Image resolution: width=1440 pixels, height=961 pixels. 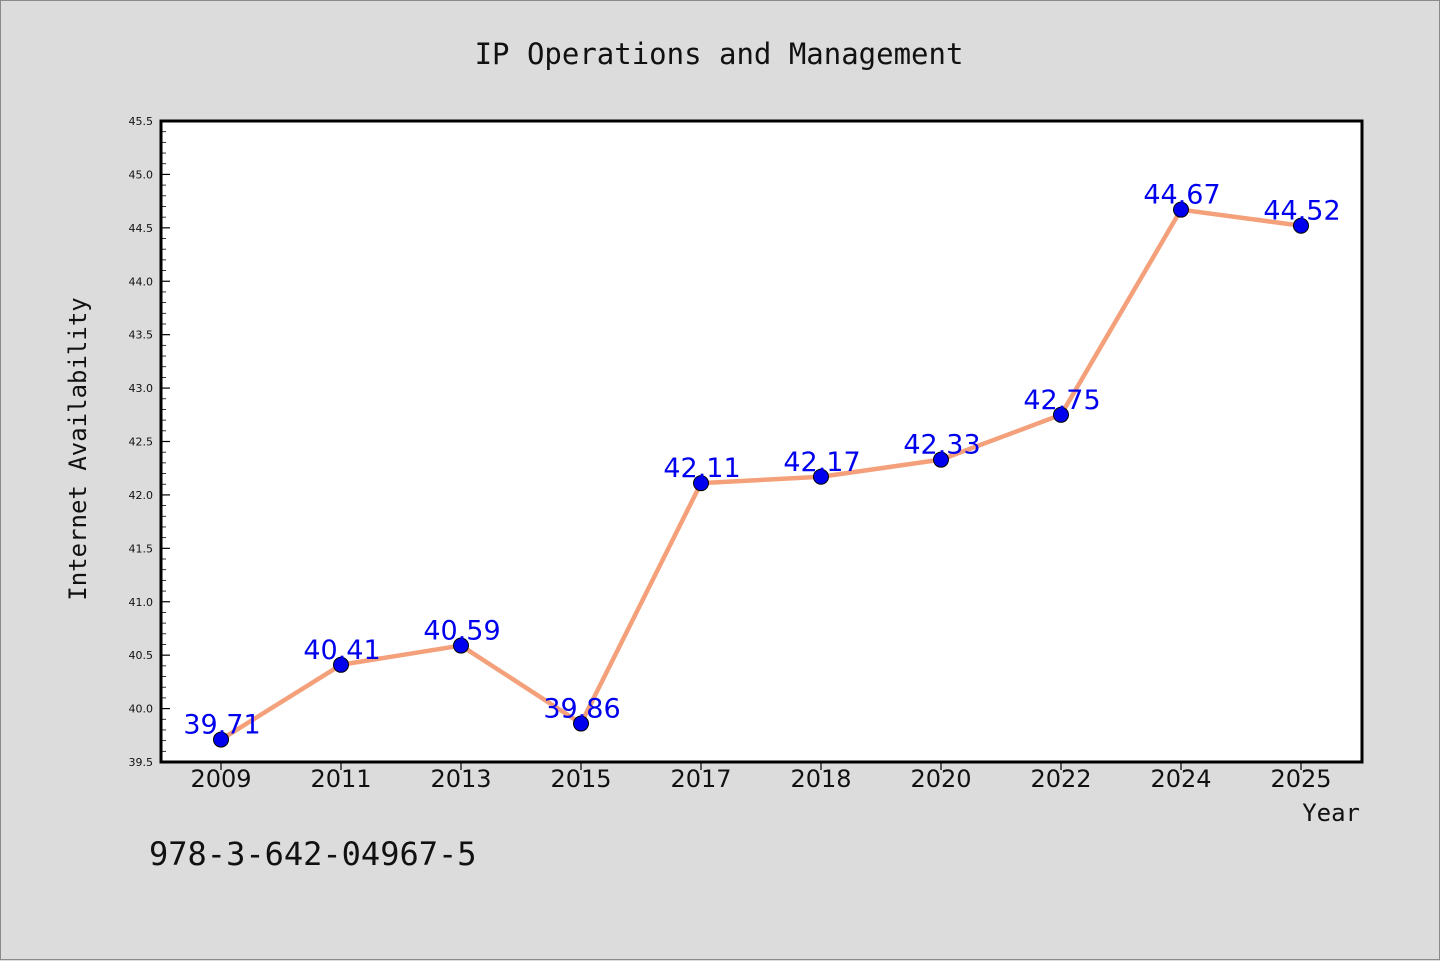 I want to click on chart-title: IP Operations and Management, so click(x=719, y=54).